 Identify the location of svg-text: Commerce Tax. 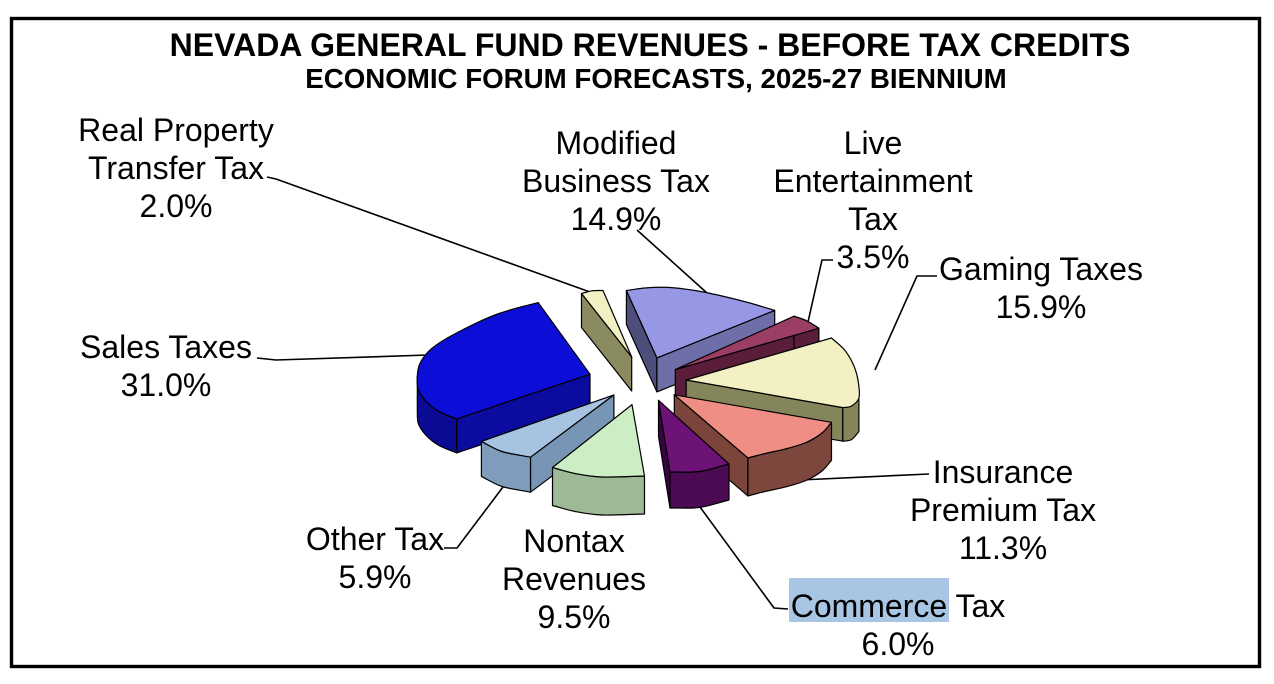
(898, 606).